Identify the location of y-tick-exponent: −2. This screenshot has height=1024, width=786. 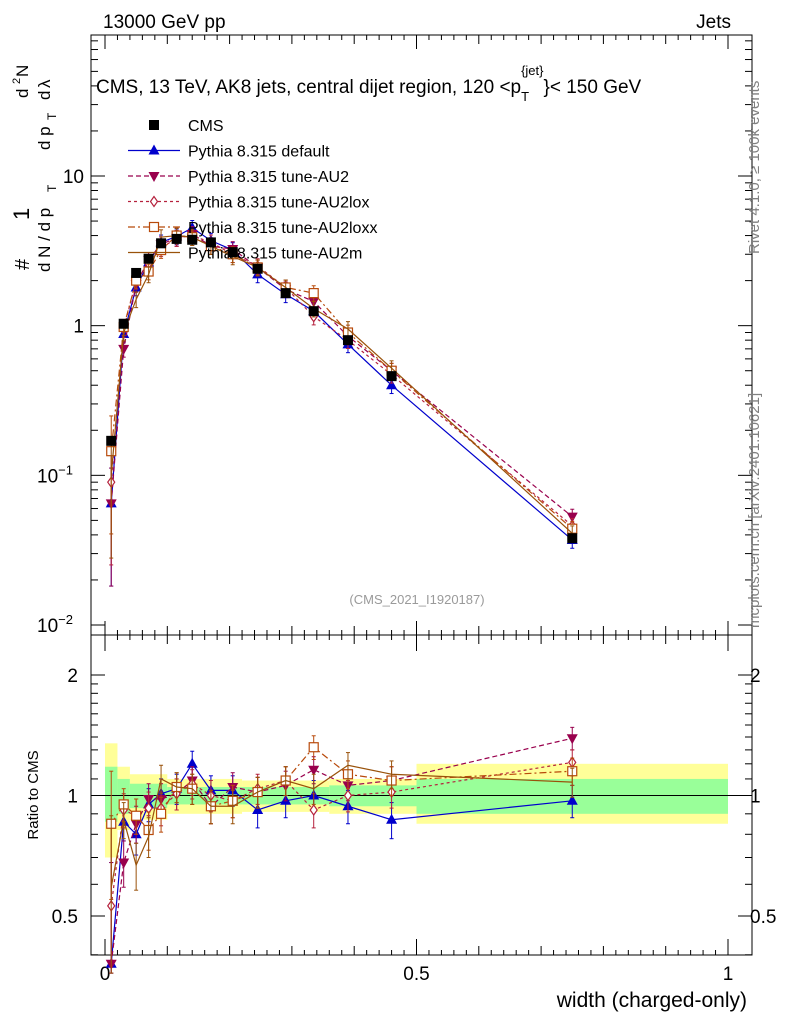
(65, 619).